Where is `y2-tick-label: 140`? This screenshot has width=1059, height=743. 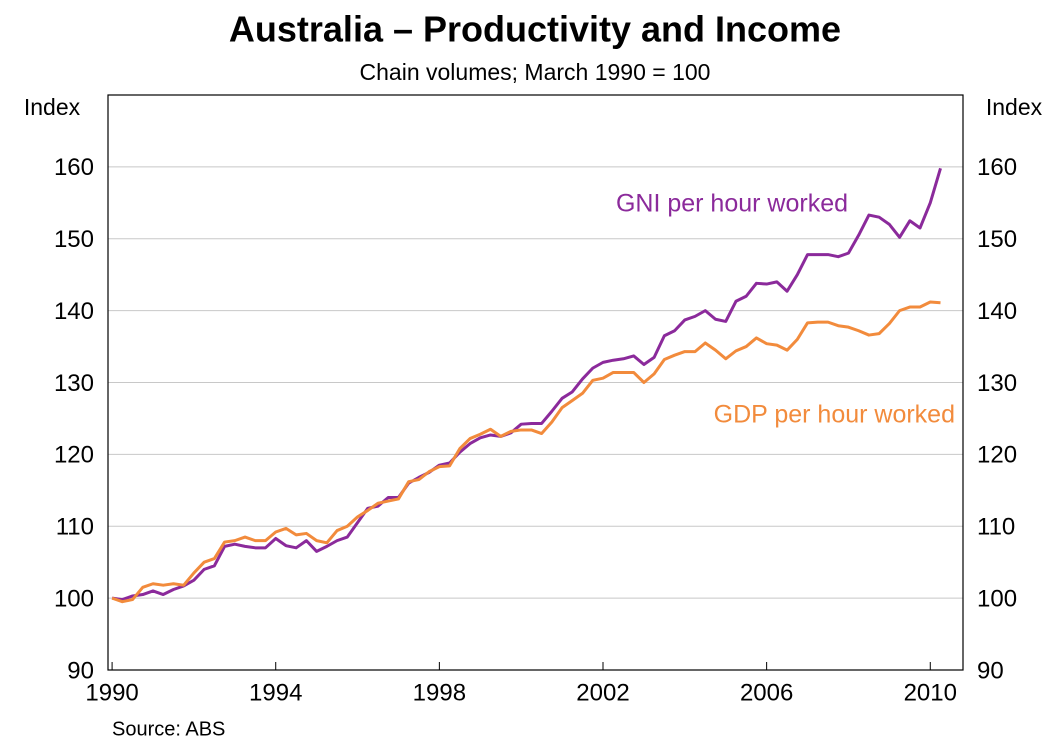 y2-tick-label: 140 is located at coordinates (997, 311).